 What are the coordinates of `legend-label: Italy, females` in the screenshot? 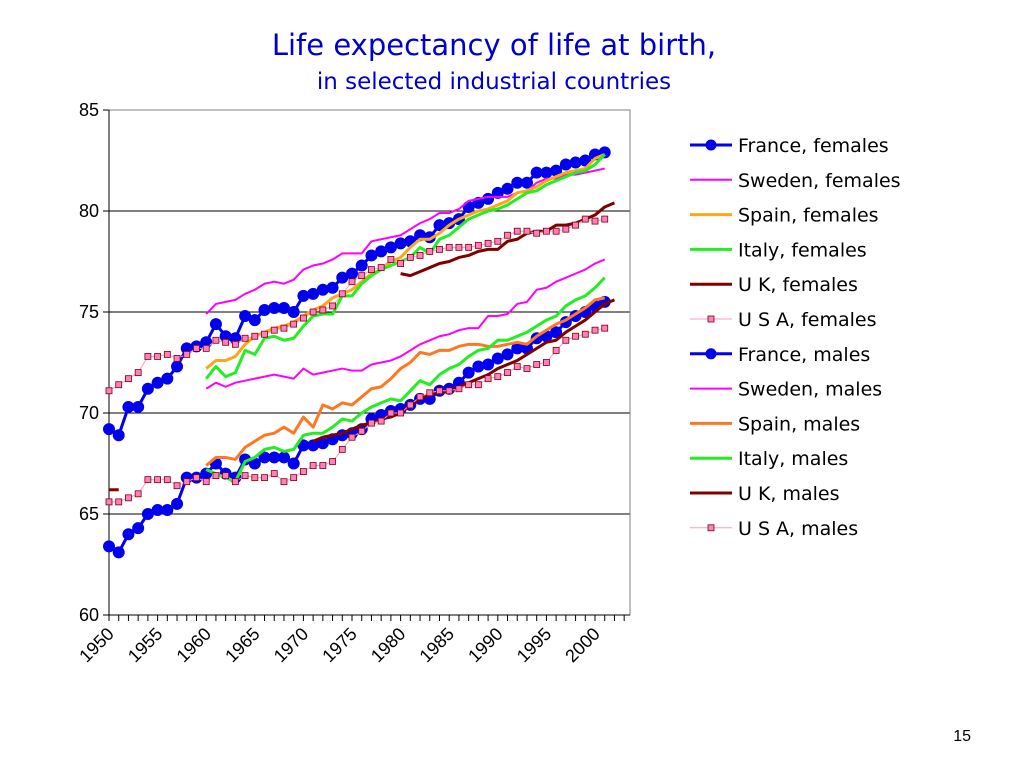 It's located at (802, 250).